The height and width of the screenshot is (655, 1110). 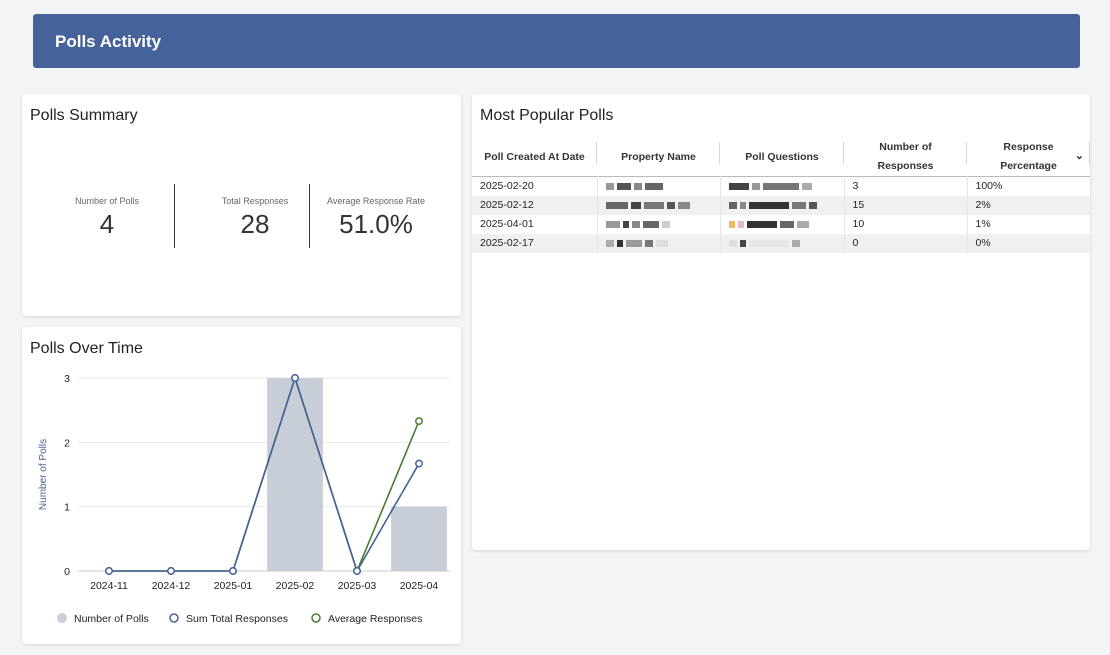 What do you see at coordinates (107, 224) in the screenshot?
I see `kpi-value: 4` at bounding box center [107, 224].